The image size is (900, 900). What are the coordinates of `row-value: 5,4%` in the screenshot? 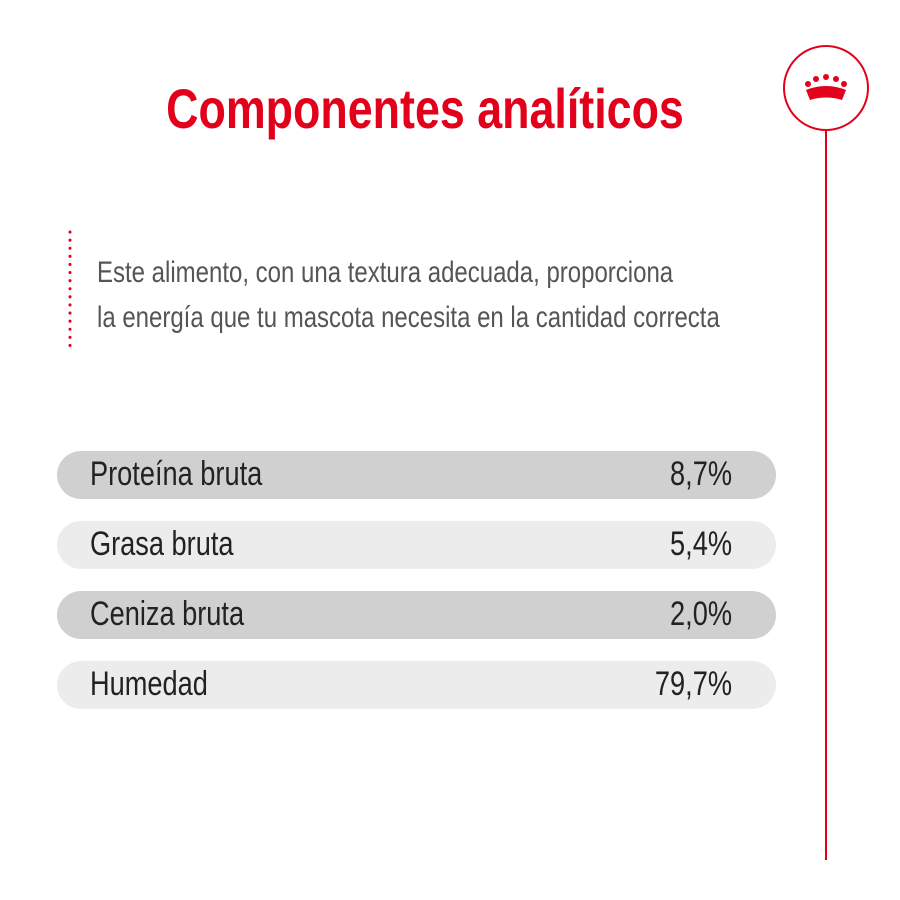 It's located at (701, 543).